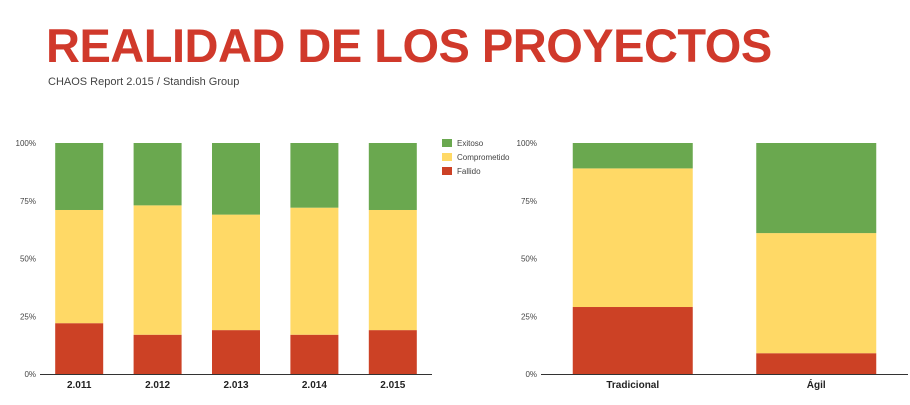 The height and width of the screenshot is (405, 910). I want to click on chart1-ytick-50: 50%, so click(28, 259).